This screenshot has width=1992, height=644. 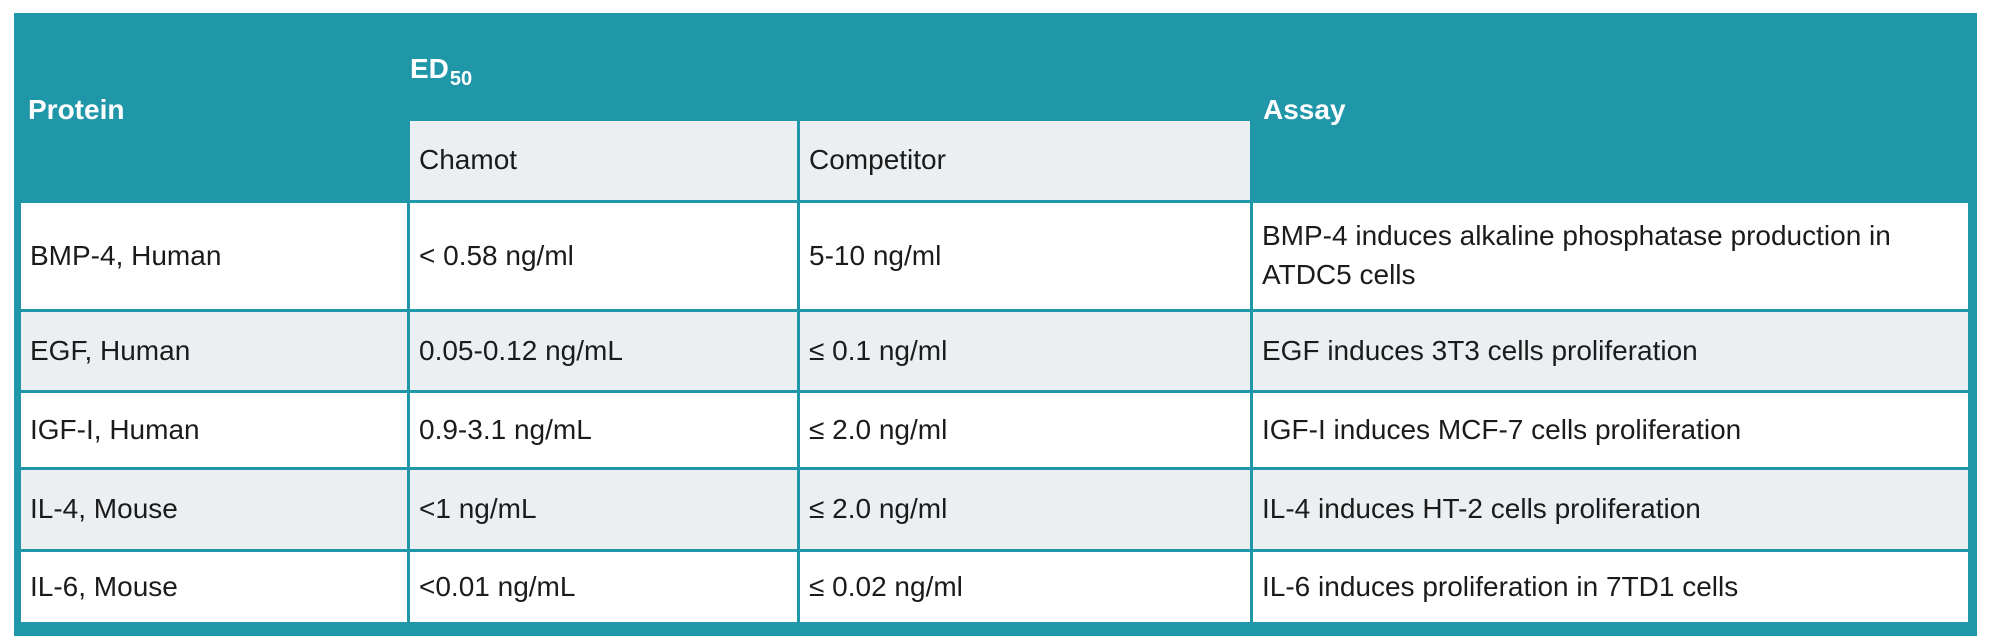 What do you see at coordinates (429, 68) in the screenshot?
I see `ed50-label-main: ED` at bounding box center [429, 68].